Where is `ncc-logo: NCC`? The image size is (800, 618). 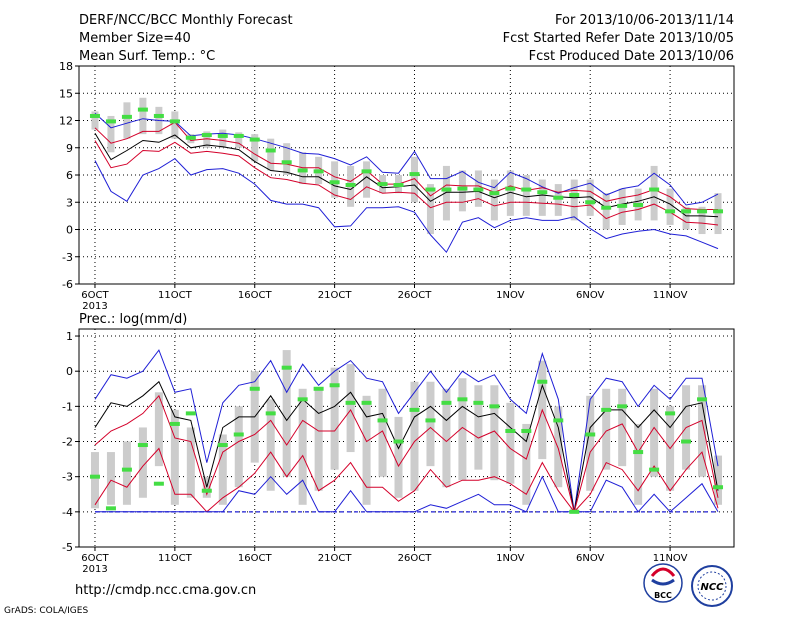
ncc-logo: NCC is located at coordinates (712, 586).